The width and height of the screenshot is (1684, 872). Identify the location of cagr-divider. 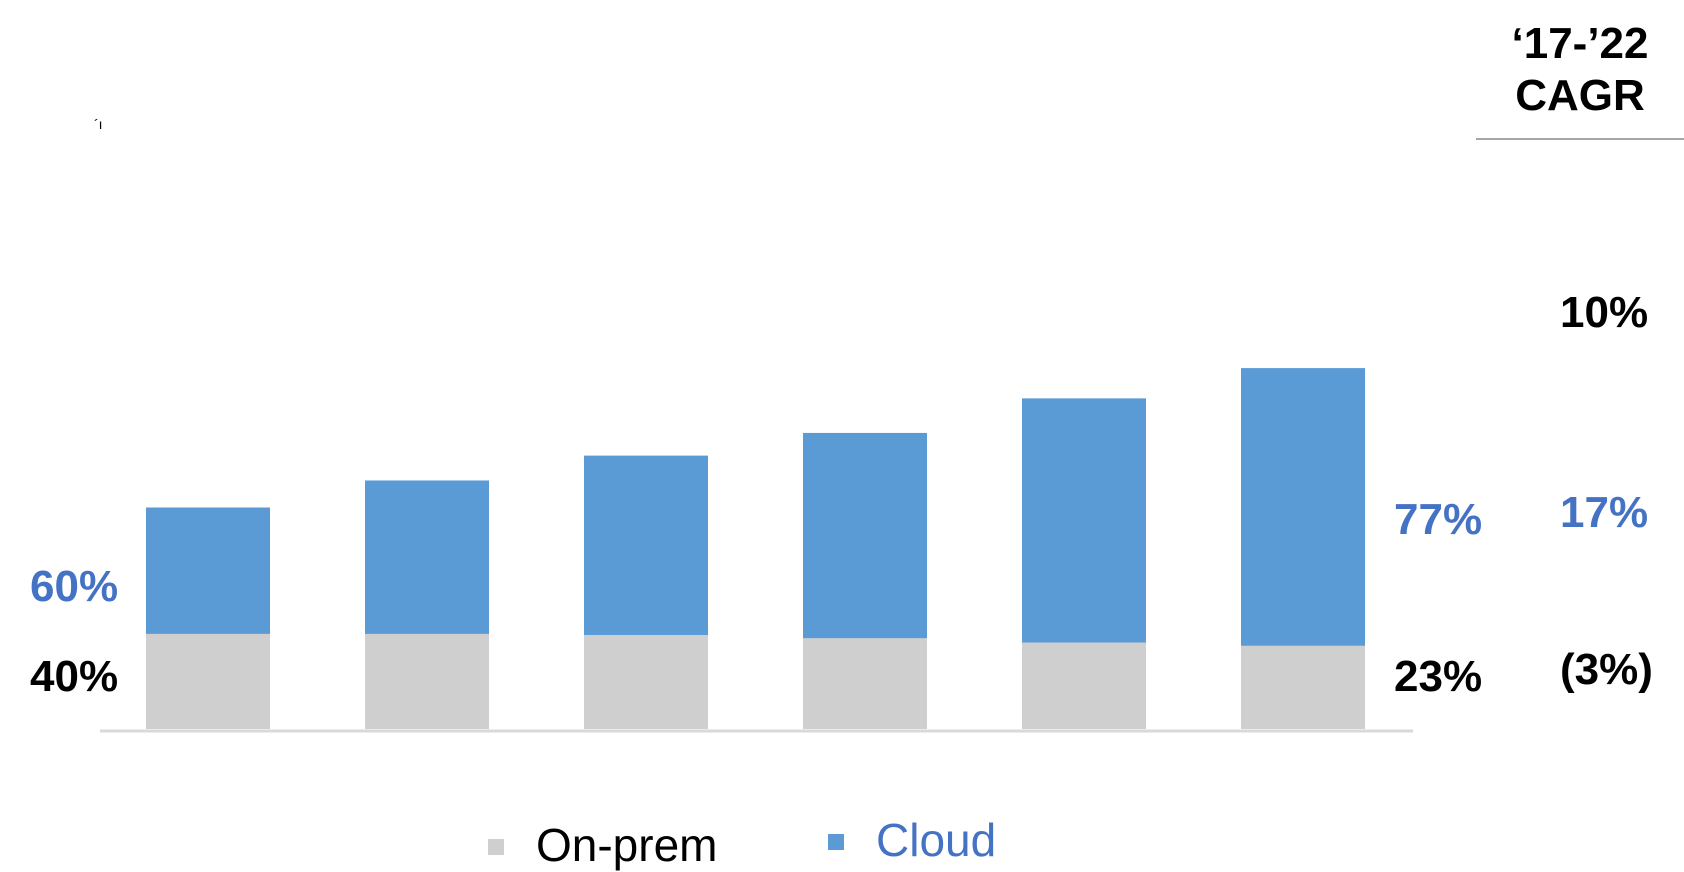
(1580, 139).